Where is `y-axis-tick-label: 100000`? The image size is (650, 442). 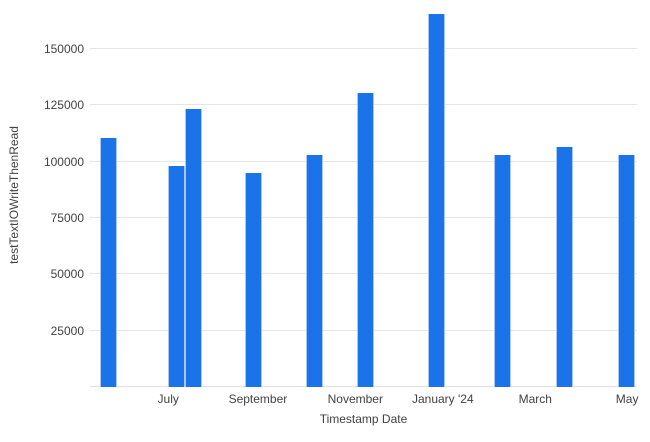
y-axis-tick-label: 100000 is located at coordinates (63, 161).